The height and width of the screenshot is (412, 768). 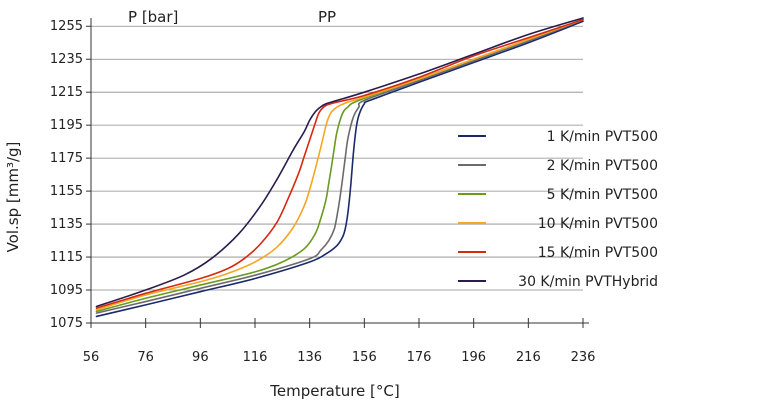 What do you see at coordinates (602, 137) in the screenshot?
I see `legend-label-0: 1 K/min PVT500` at bounding box center [602, 137].